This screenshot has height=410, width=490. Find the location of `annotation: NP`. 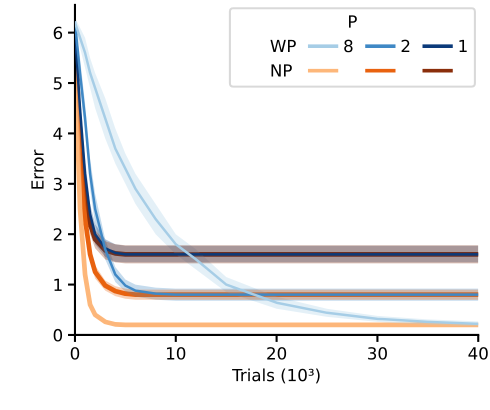

annotation: NP is located at coordinates (282, 70).